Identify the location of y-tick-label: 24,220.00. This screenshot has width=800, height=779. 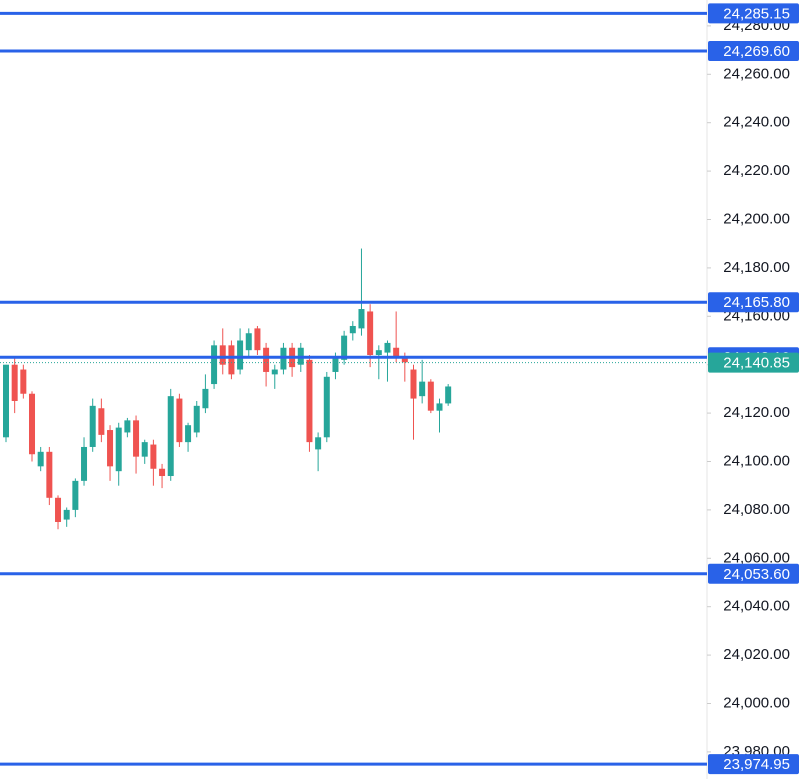
(756, 170).